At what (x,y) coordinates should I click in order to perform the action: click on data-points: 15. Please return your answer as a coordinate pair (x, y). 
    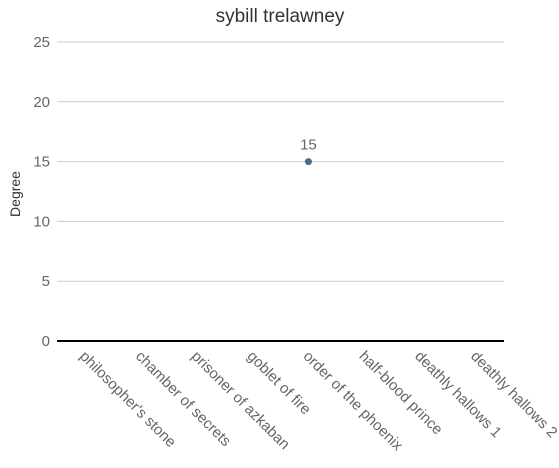
    Looking at the image, I should click on (308, 151).